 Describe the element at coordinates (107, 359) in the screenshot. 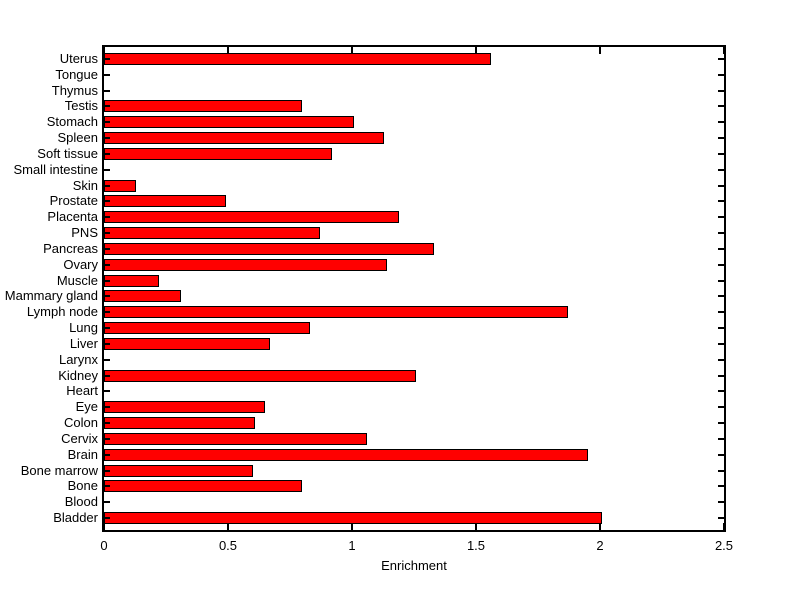

I see `y-tick-left-larynx` at that location.